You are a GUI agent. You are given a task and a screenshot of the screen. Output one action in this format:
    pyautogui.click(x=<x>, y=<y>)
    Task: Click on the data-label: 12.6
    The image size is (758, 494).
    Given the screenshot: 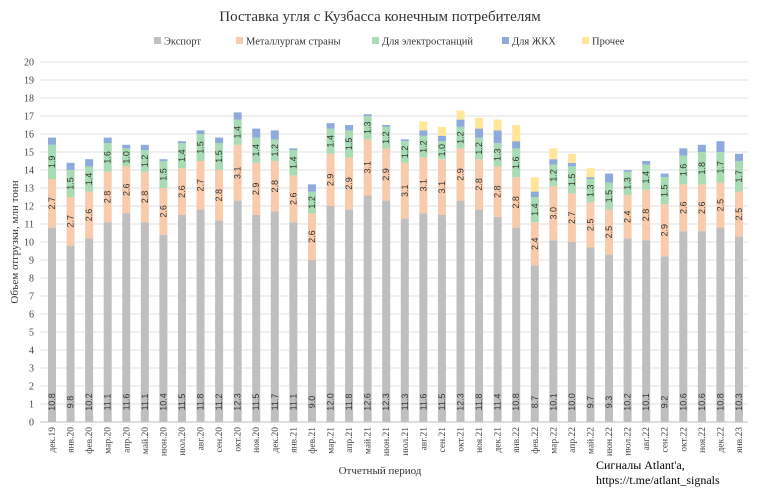 What is the action you would take?
    pyautogui.click(x=368, y=402)
    